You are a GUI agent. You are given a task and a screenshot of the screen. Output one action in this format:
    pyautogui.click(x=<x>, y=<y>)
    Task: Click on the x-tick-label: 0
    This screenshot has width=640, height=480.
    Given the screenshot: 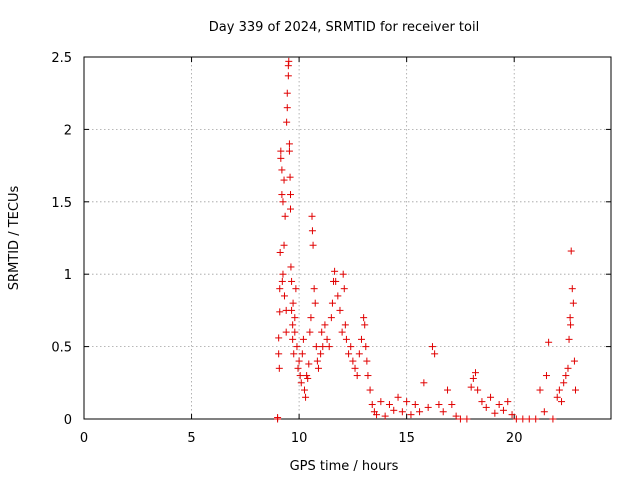 What is the action you would take?
    pyautogui.click(x=84, y=438)
    